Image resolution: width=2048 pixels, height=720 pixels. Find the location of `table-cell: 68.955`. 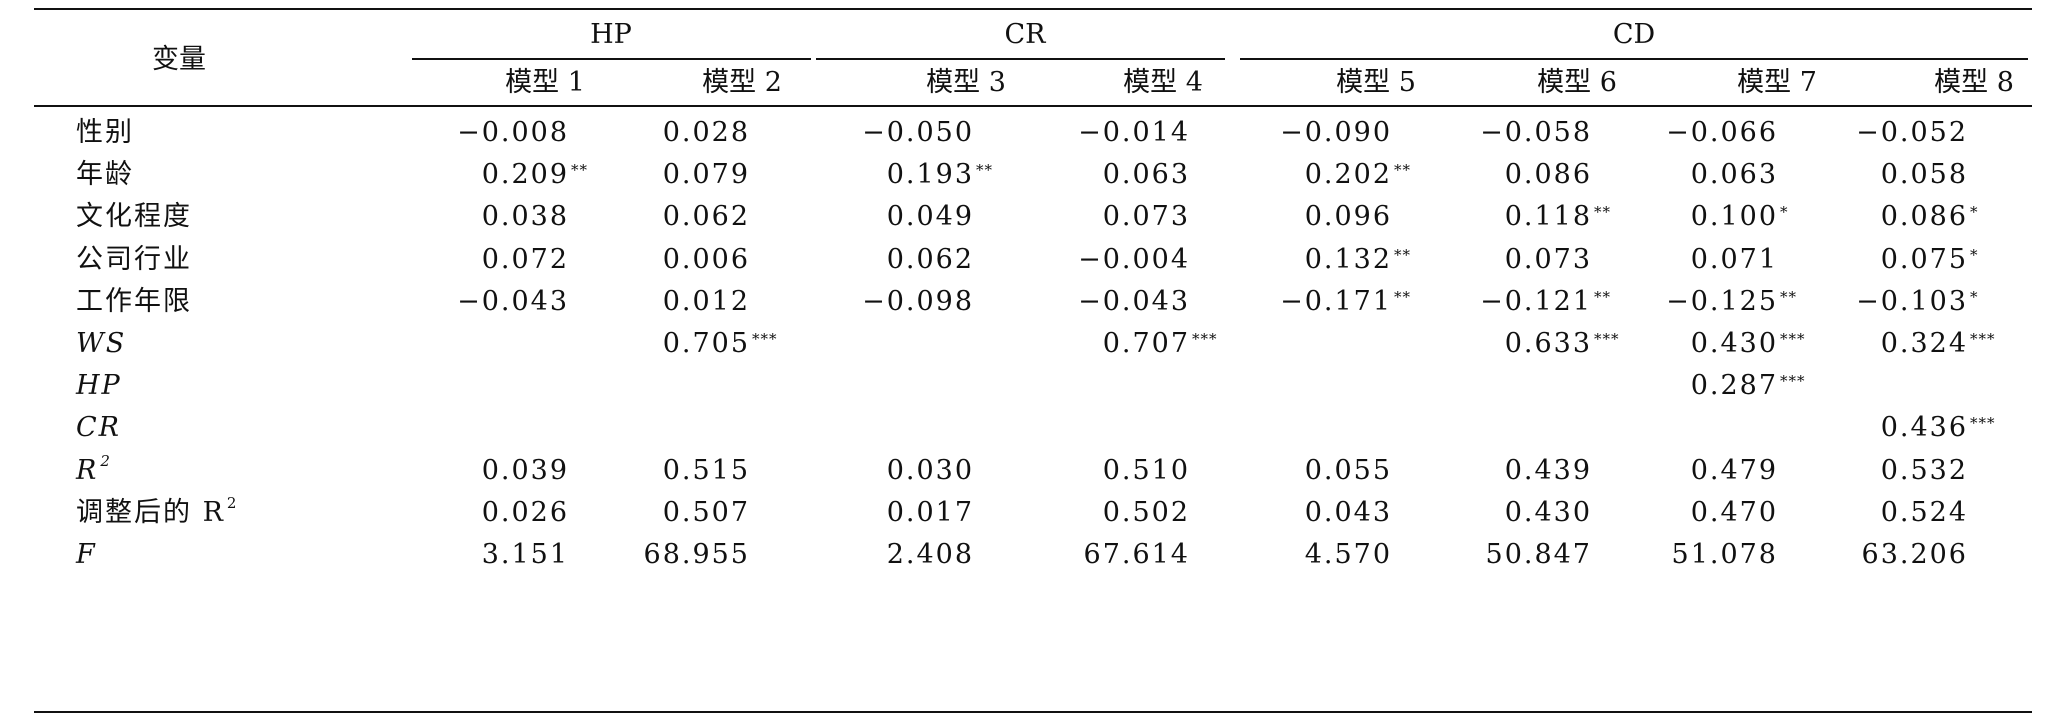

table-cell: 68.955 is located at coordinates (697, 555).